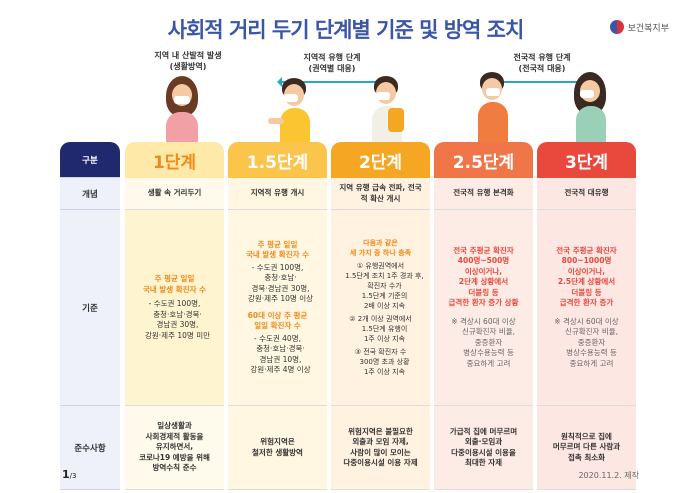 Image resolution: width=691 pixels, height=493 pixels. I want to click on title-part1: 사회적 거리 두기, so click(238, 30).